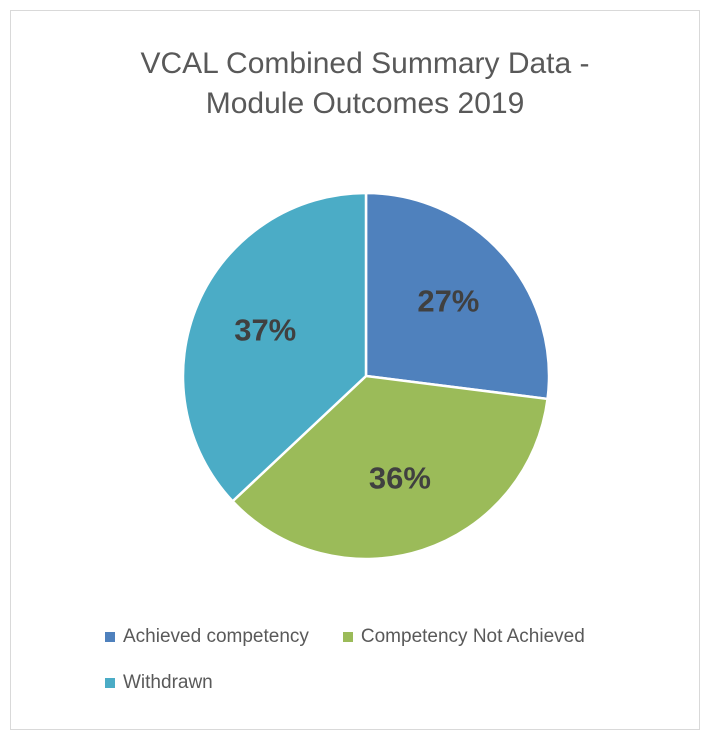  What do you see at coordinates (216, 636) in the screenshot?
I see `legend-label: Achieved competency` at bounding box center [216, 636].